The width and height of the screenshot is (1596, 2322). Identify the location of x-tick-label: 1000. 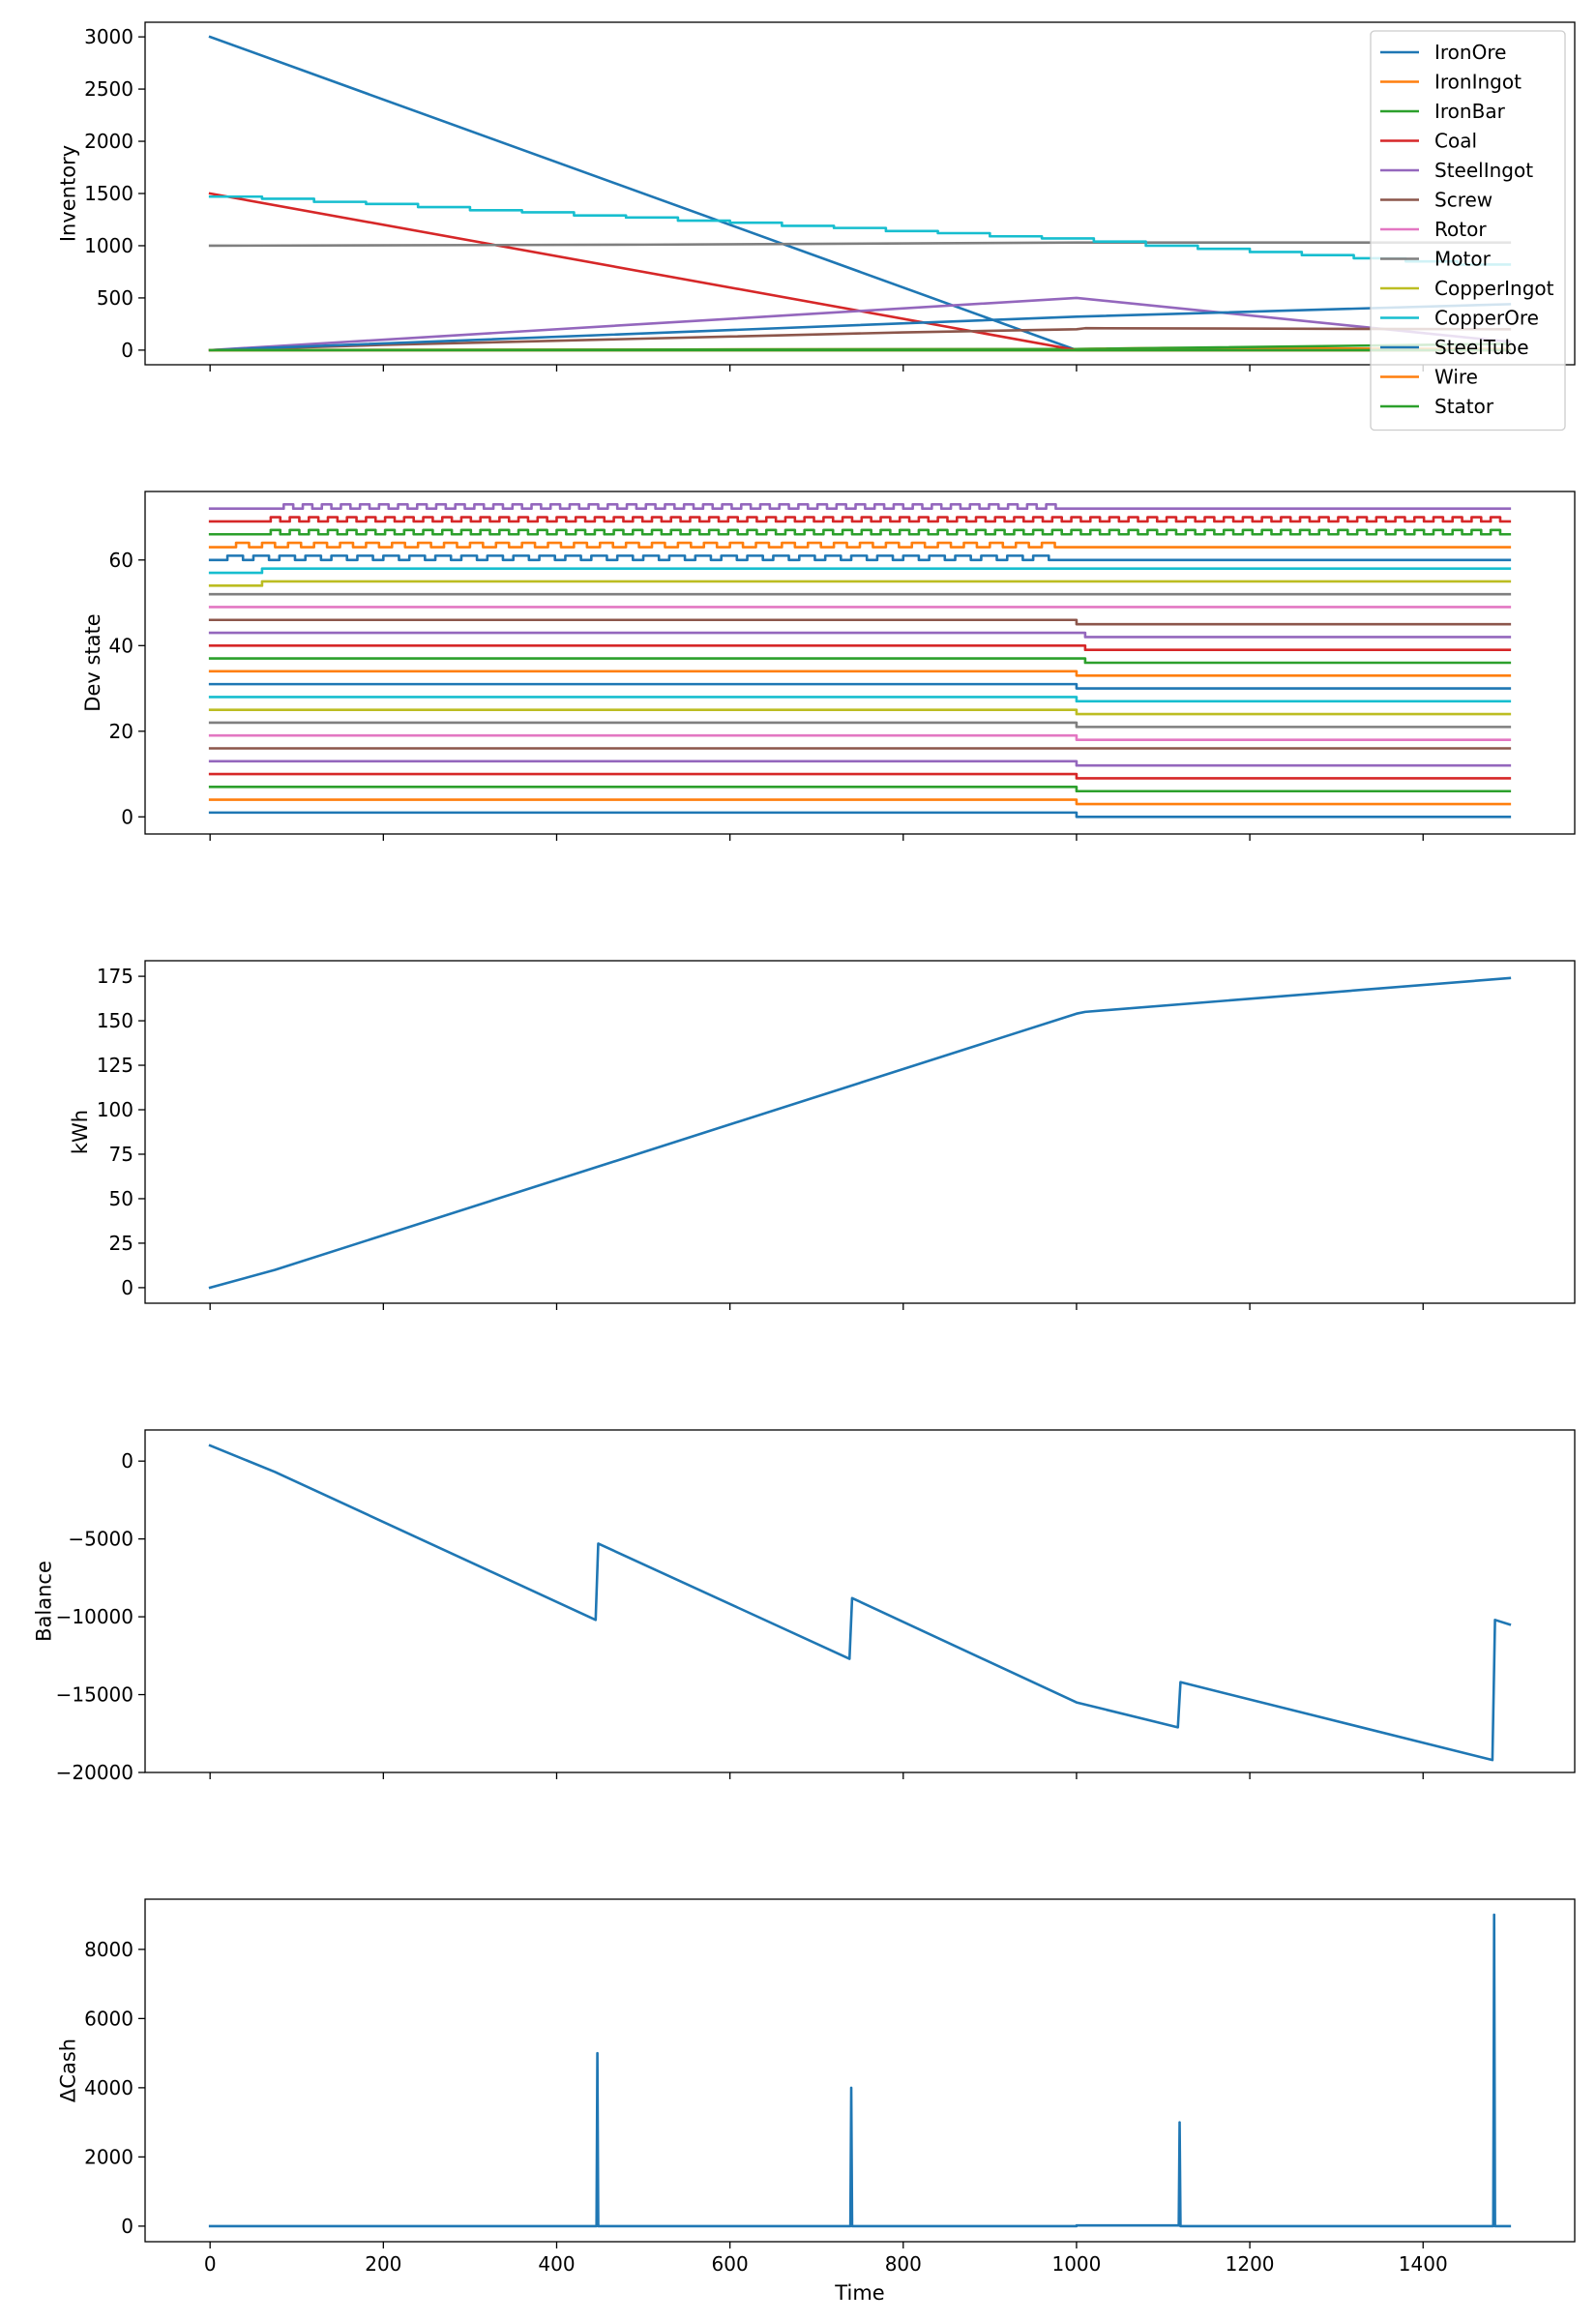
(1076, 2264).